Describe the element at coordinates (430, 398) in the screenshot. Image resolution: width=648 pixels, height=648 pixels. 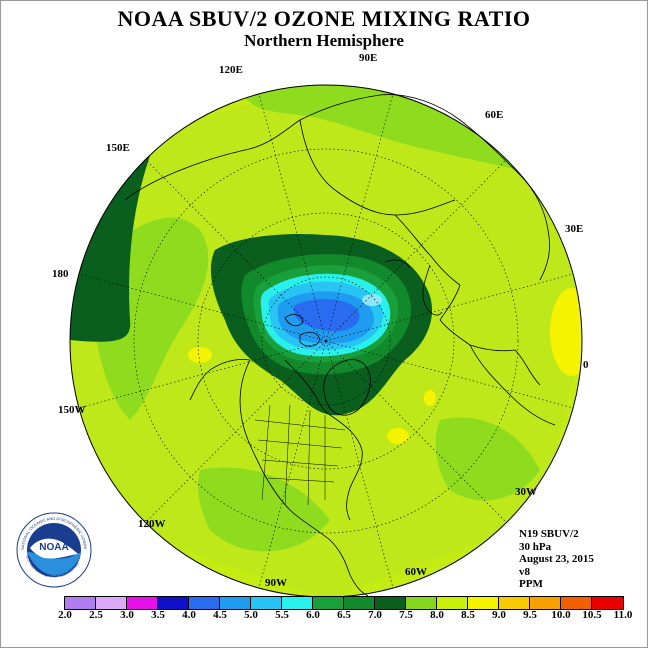
I see `ozone-level-8.0-8.5-atlantic` at that location.